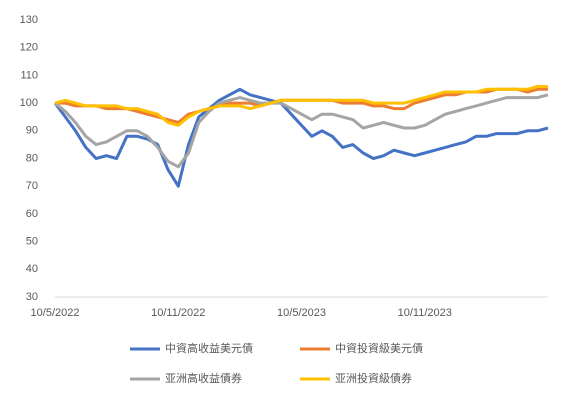  I want to click on legend-label: 亚洲投資級債券, so click(373, 378).